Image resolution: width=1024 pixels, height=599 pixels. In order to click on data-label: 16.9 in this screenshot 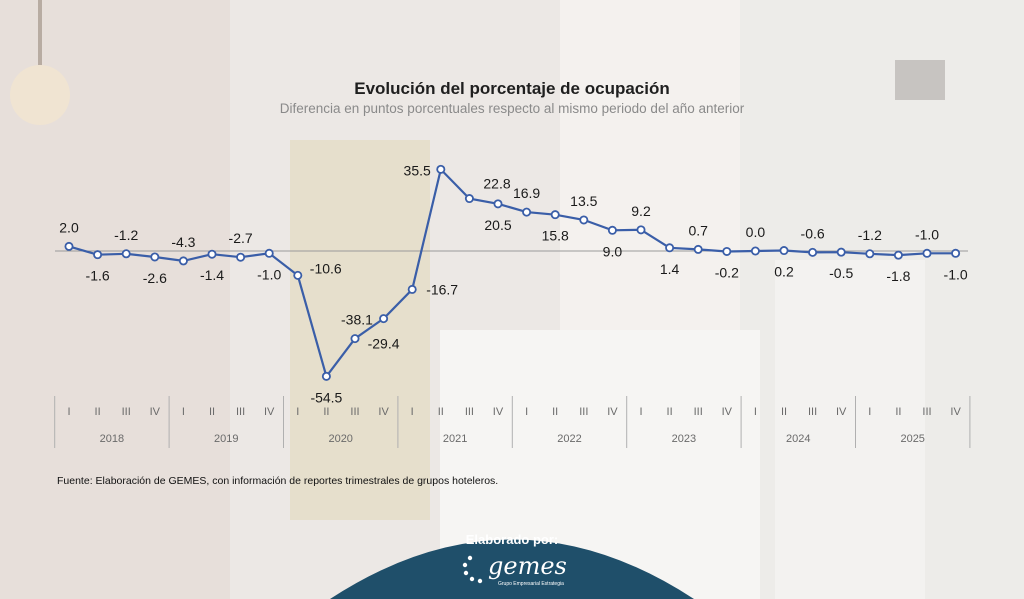, I will do `click(526, 193)`.